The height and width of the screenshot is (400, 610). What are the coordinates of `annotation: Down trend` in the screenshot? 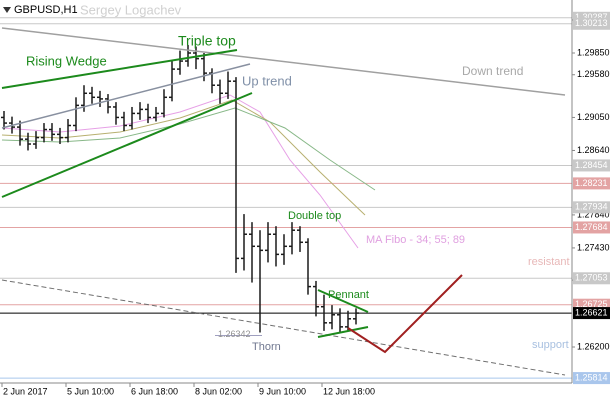 It's located at (492, 71).